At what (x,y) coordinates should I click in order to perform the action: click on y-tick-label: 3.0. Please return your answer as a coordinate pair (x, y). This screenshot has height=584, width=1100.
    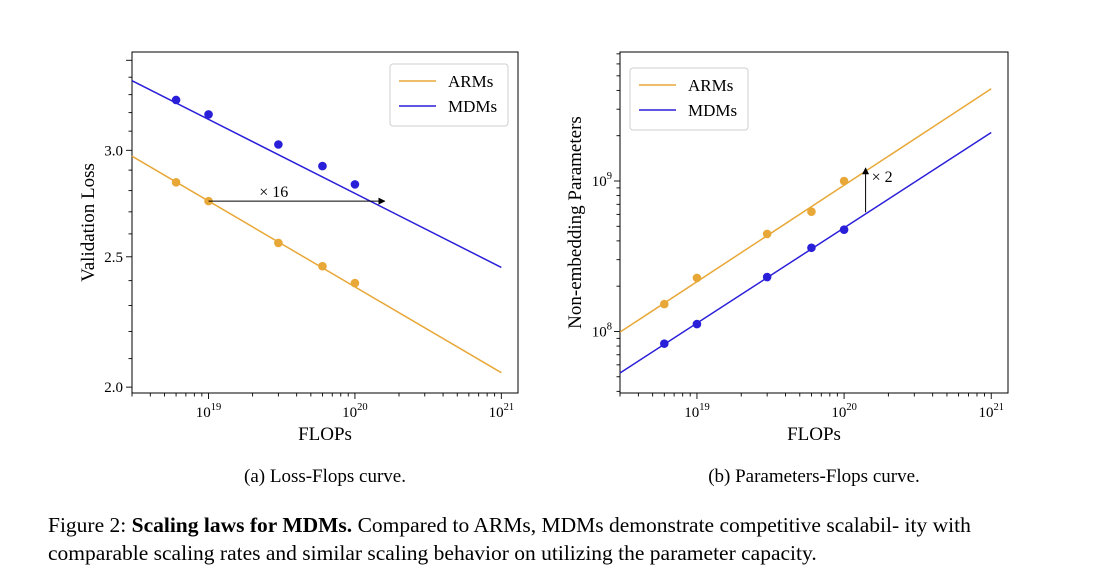
    Looking at the image, I should click on (113, 151).